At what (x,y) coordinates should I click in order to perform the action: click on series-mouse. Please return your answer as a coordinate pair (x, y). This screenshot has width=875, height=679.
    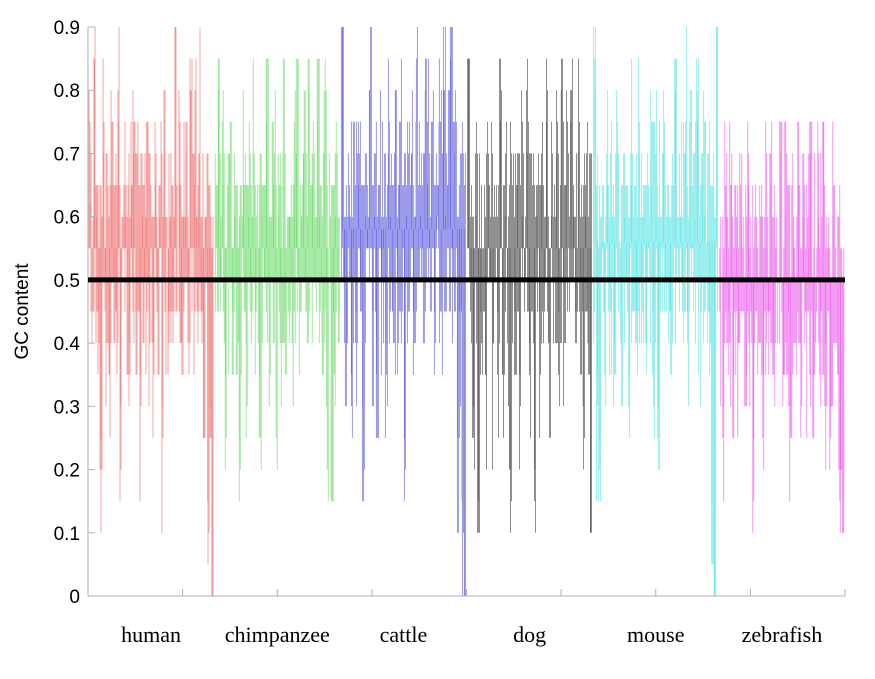
    Looking at the image, I should click on (656, 311).